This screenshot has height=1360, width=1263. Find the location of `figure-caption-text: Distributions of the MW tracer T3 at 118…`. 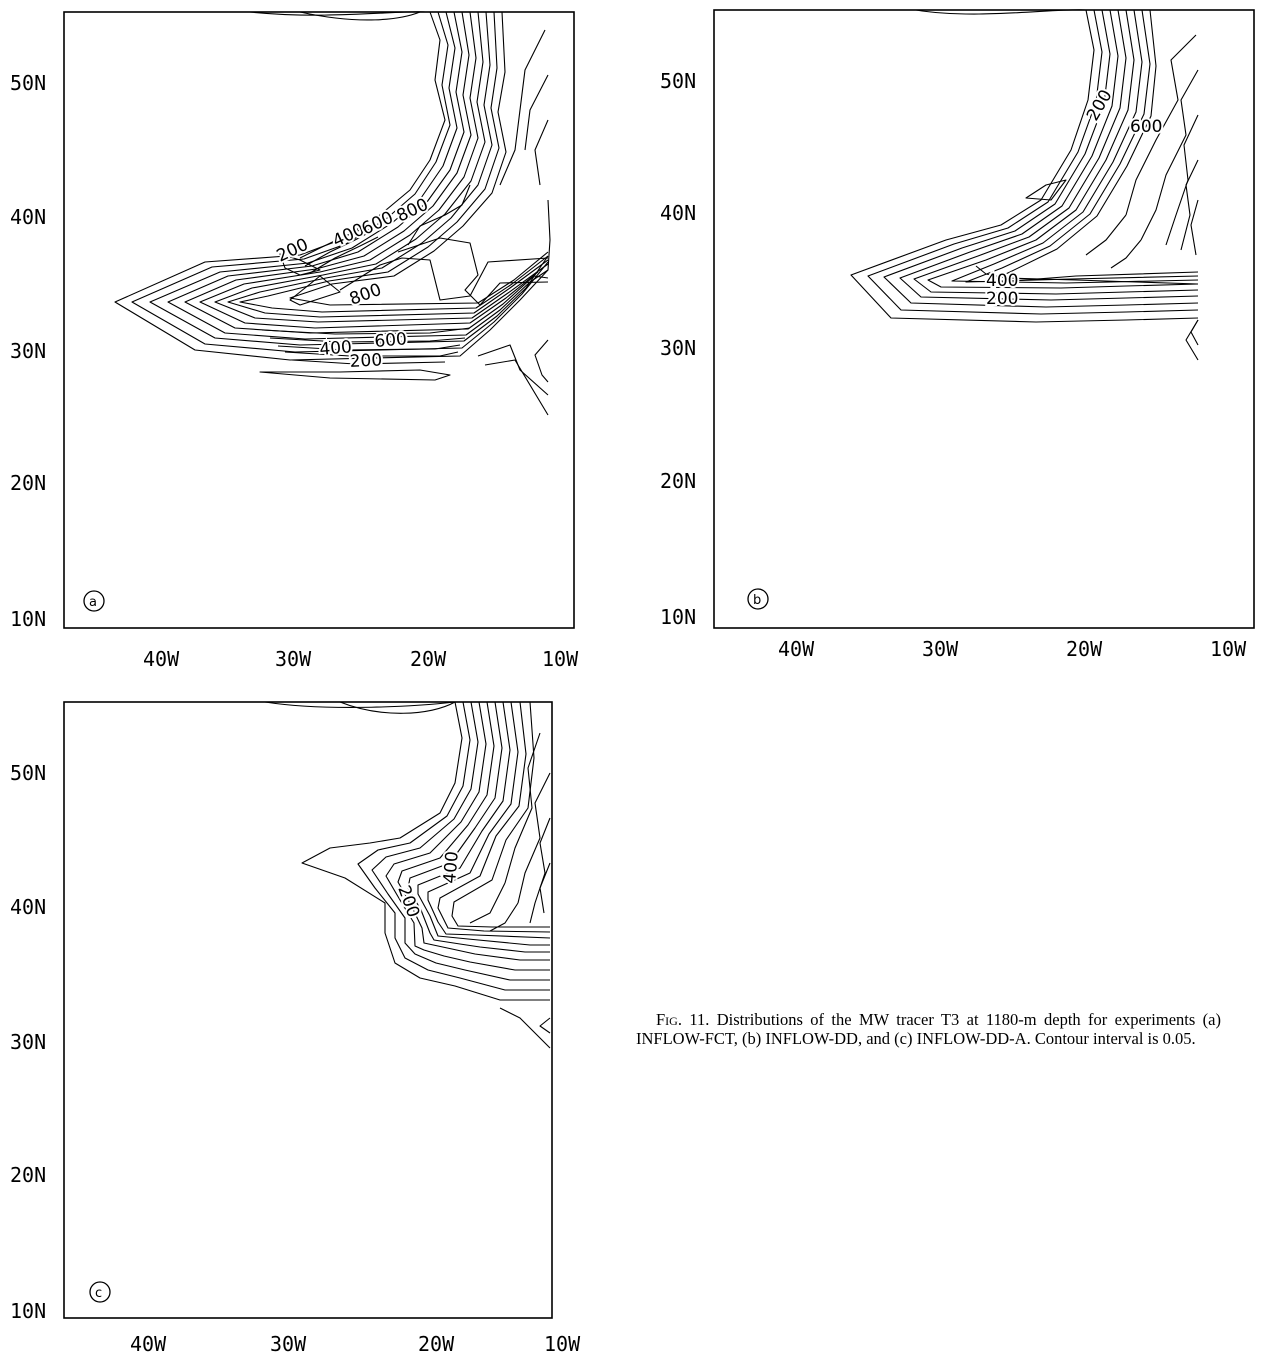

figure-caption-text: Distributions of the MW tracer T3 at 118… is located at coordinates (928, 1029).